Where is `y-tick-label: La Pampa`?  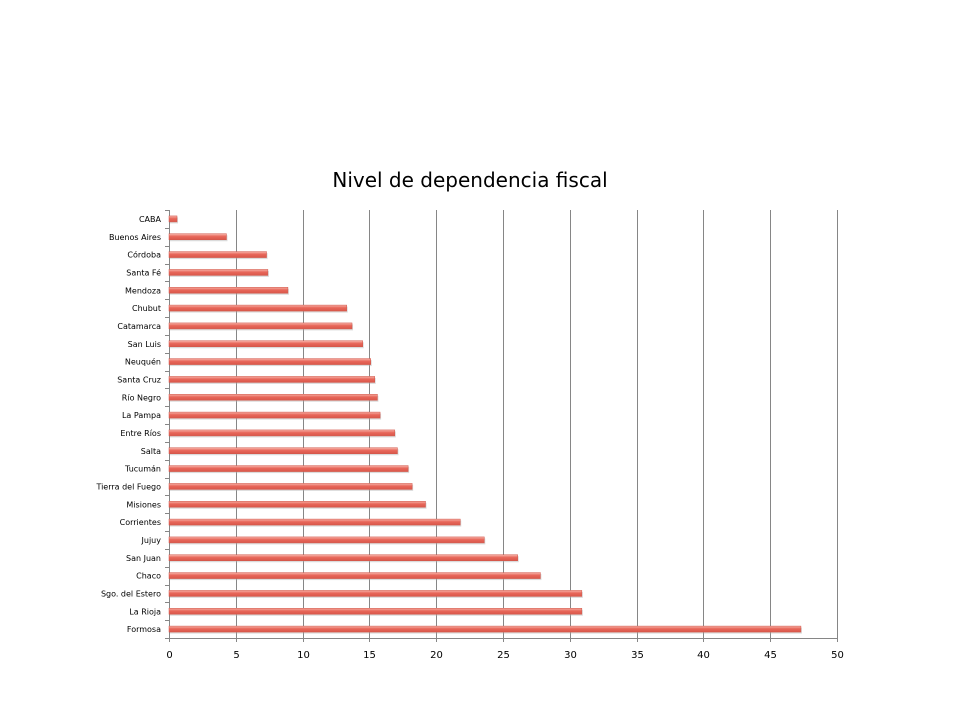
y-tick-label: La Pampa is located at coordinates (141, 415).